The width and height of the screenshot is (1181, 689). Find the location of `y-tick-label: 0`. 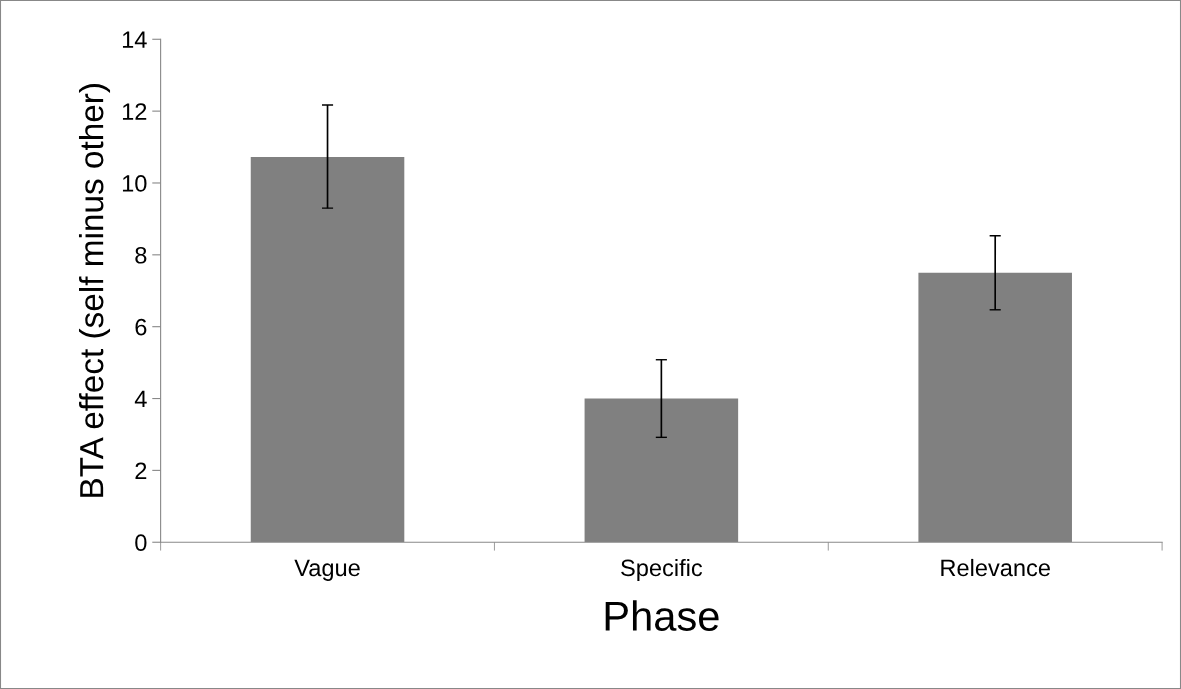

y-tick-label: 0 is located at coordinates (141, 543).